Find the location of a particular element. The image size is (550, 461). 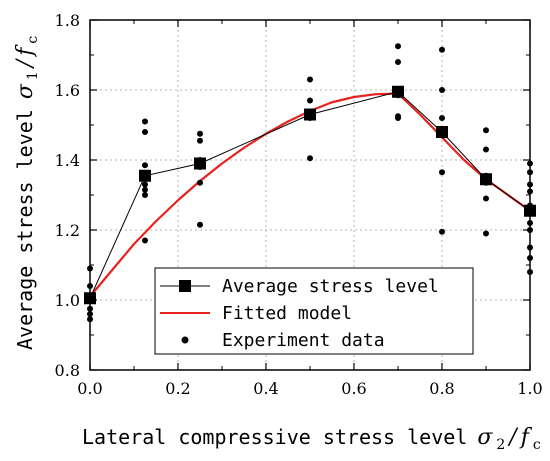

x-tick-labels: 0.0 0.2 0.4 0.6 0.8 1.0 is located at coordinates (309, 388).